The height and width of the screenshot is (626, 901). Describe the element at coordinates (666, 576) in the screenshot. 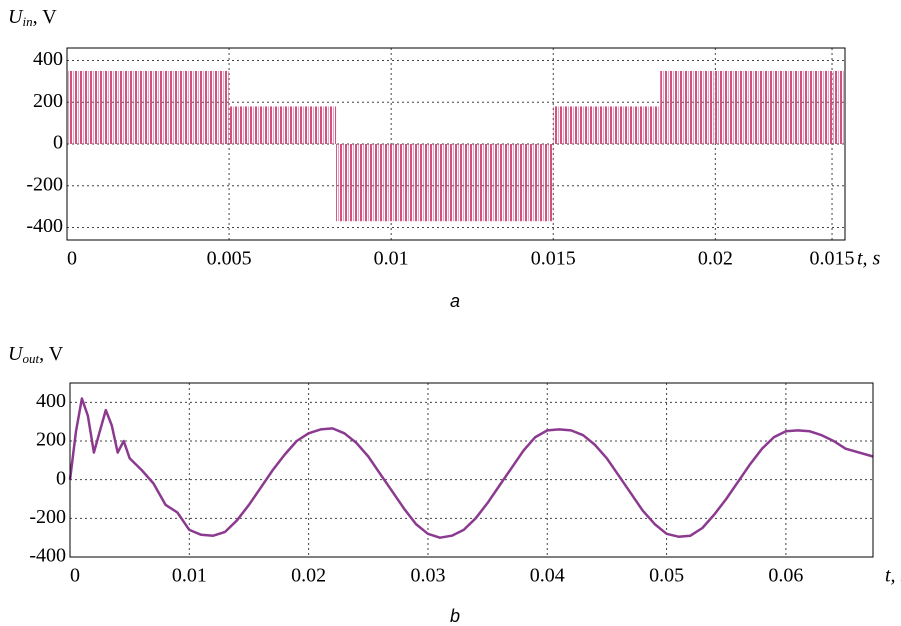

I see `x-tick-label: 0.05` at that location.